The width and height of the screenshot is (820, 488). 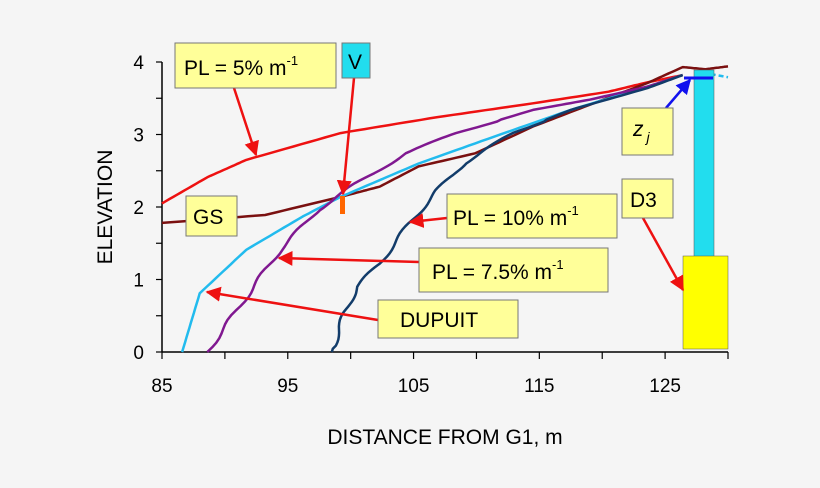 I want to click on svg-text: PL = 5% m-1, so click(x=241, y=66).